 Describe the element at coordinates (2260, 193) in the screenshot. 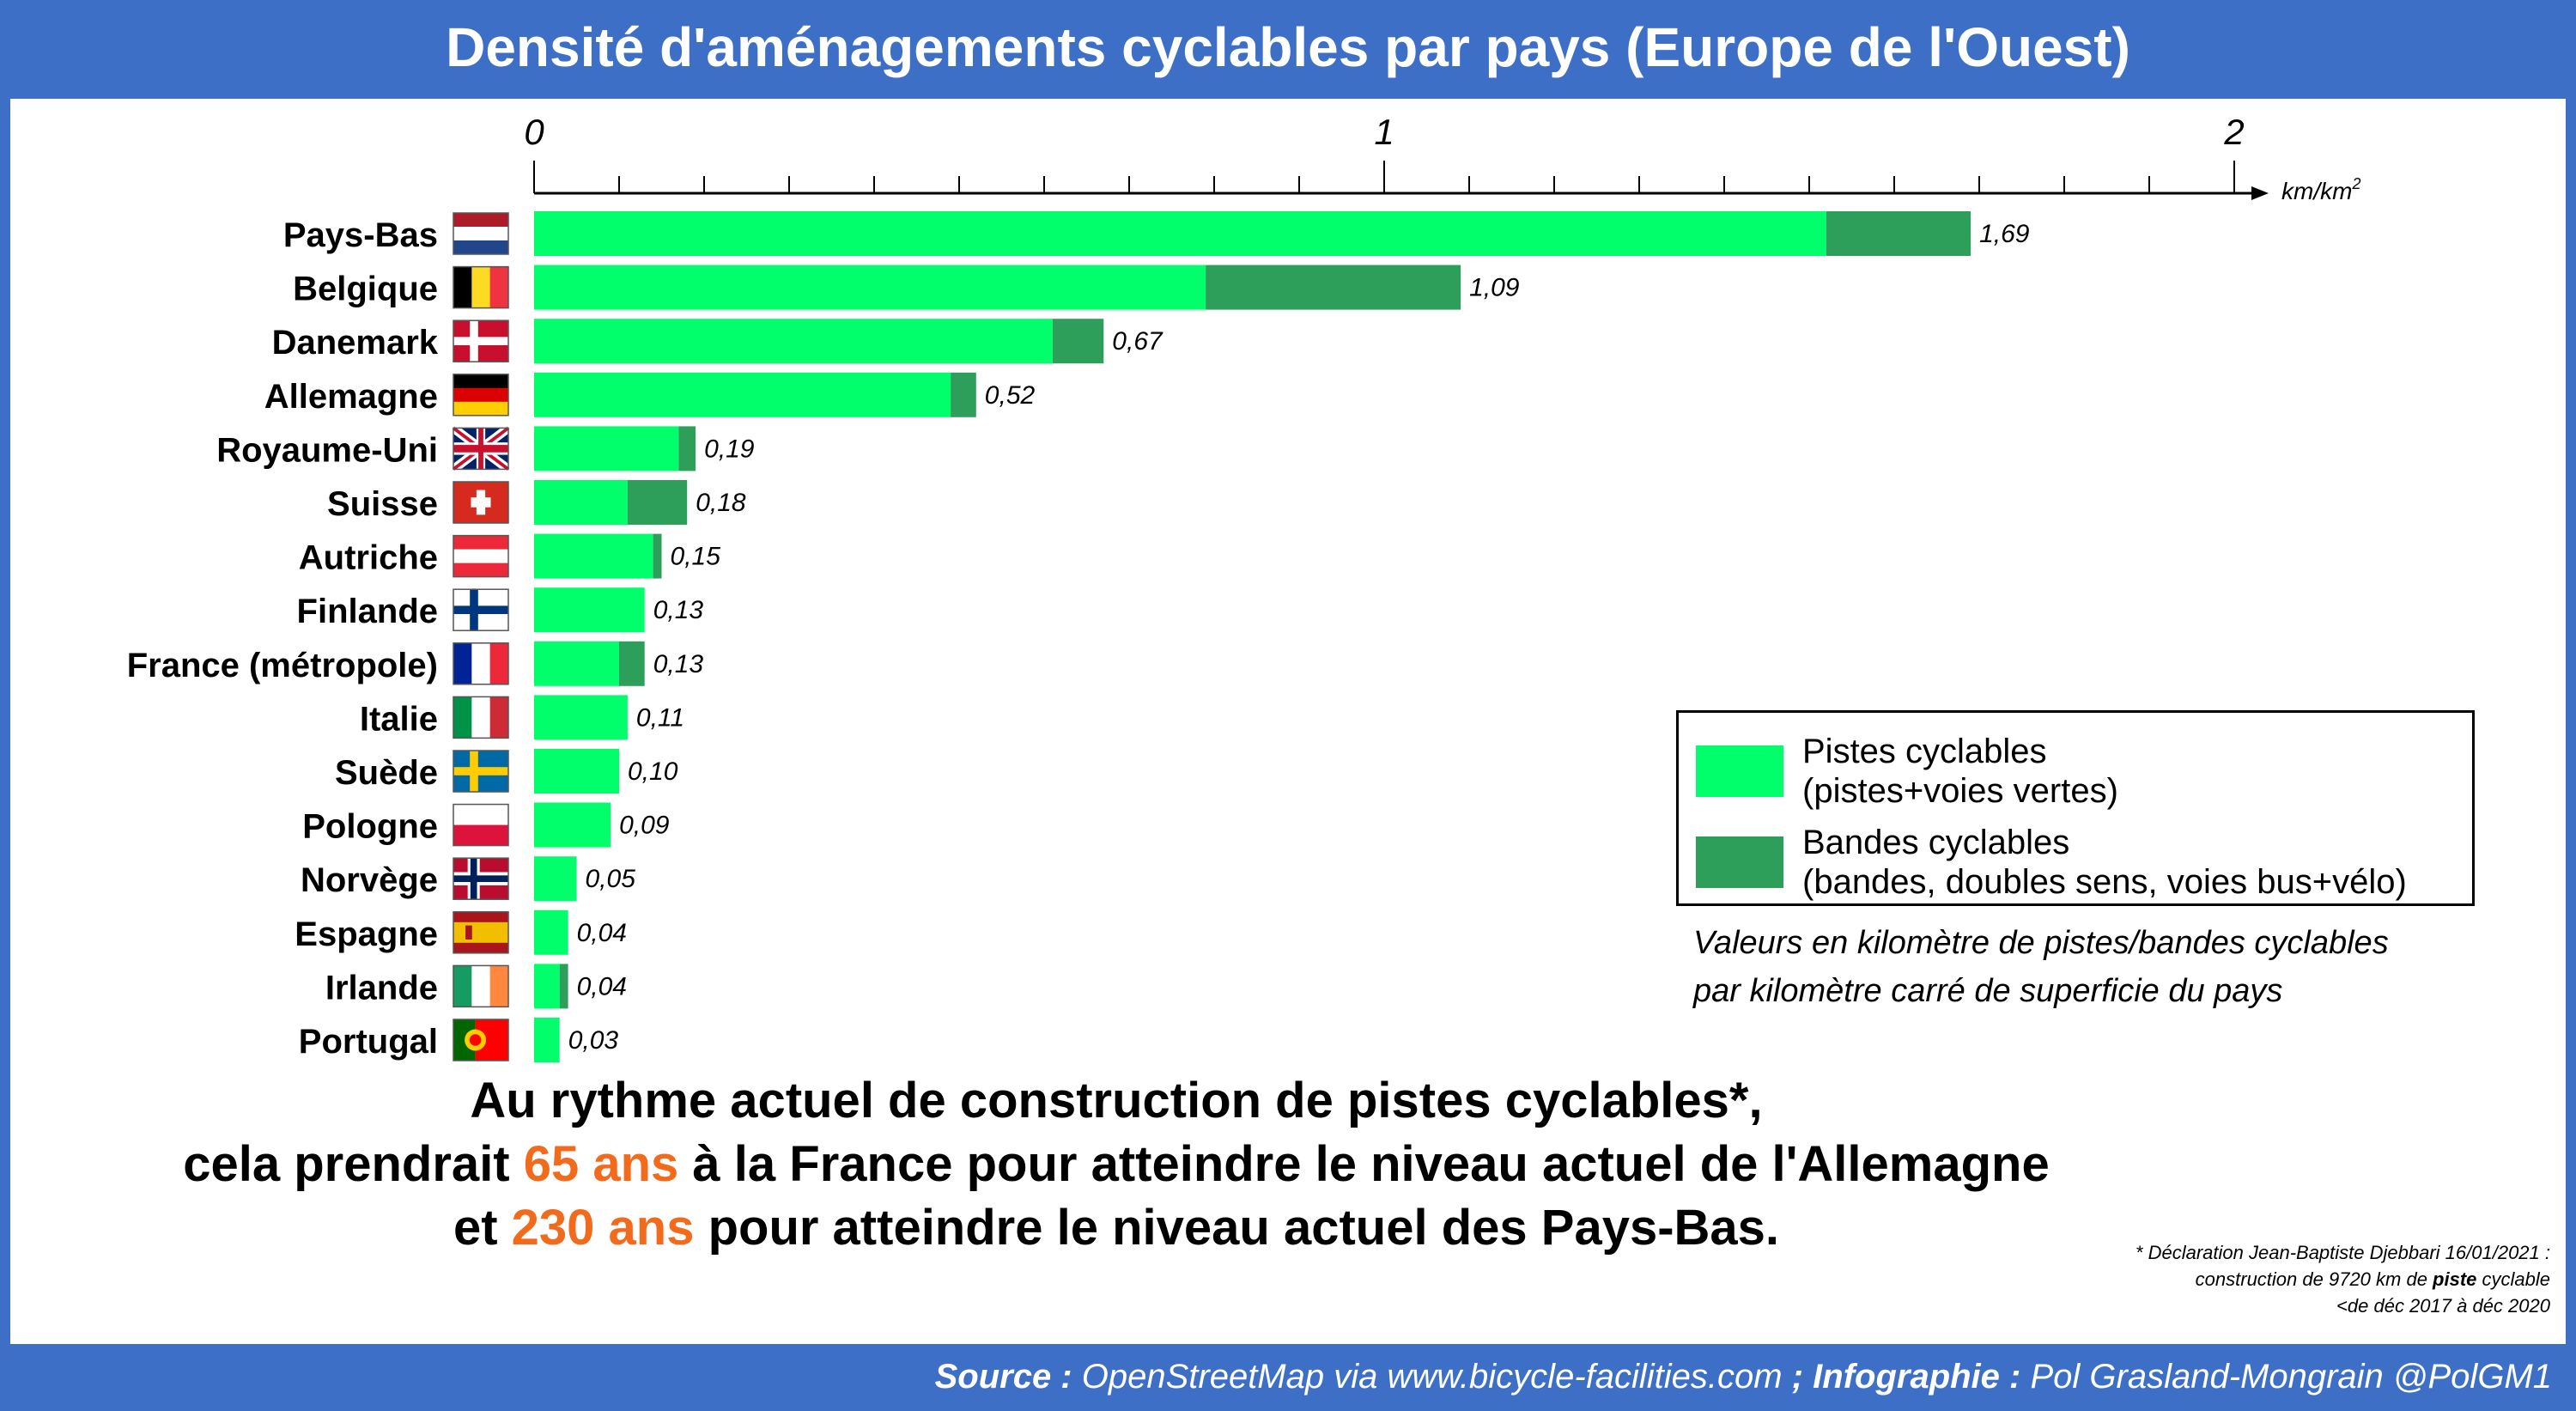

I see `x-axis-arrow` at that location.